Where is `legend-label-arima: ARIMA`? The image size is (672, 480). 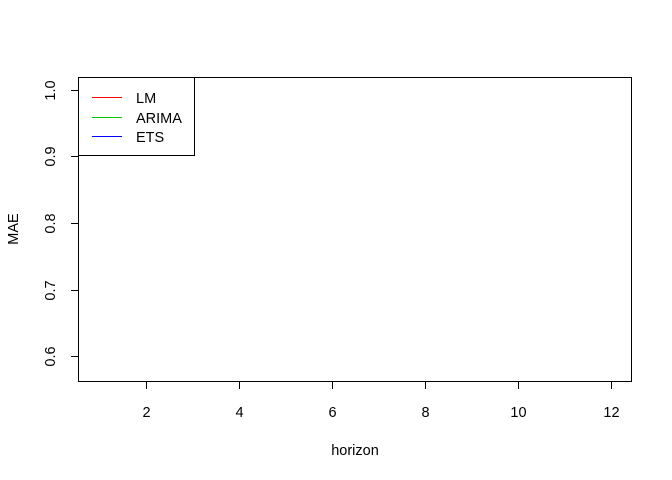 legend-label-arima: ARIMA is located at coordinates (159, 119).